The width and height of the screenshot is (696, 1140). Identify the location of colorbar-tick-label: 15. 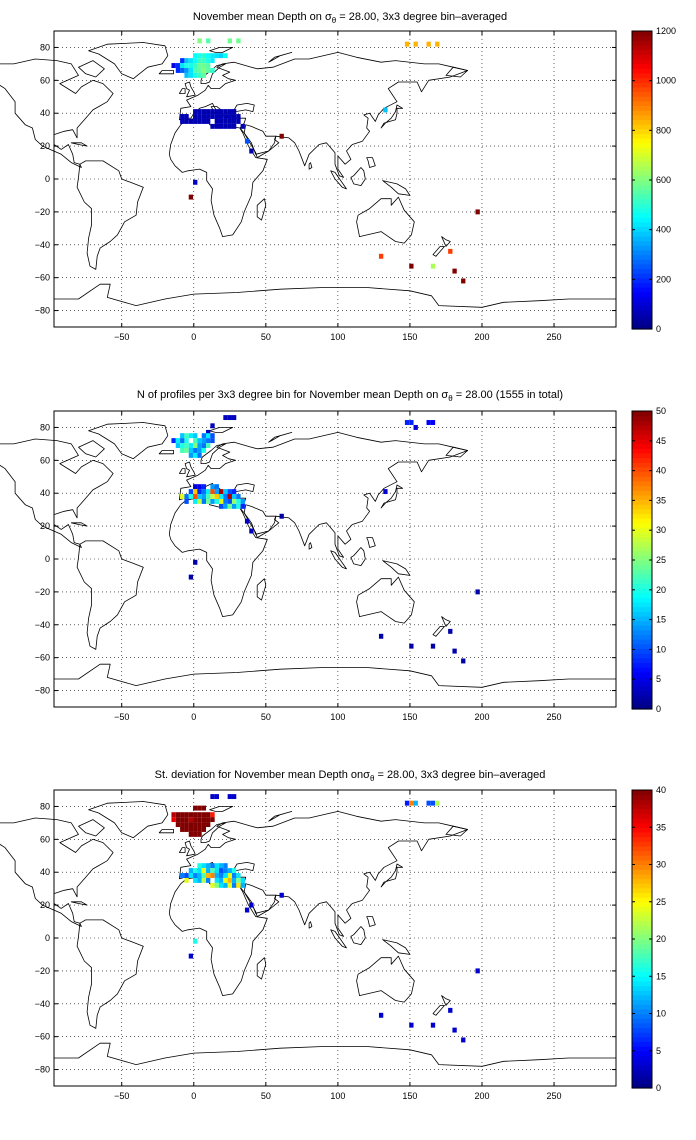
(661, 976).